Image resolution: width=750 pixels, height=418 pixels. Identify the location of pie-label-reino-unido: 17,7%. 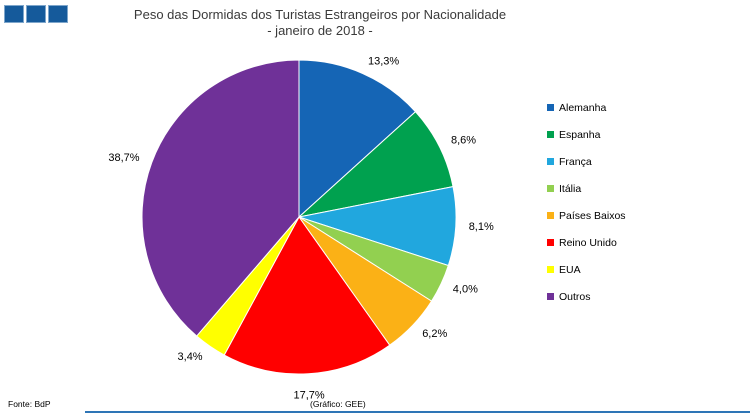
(308, 396).